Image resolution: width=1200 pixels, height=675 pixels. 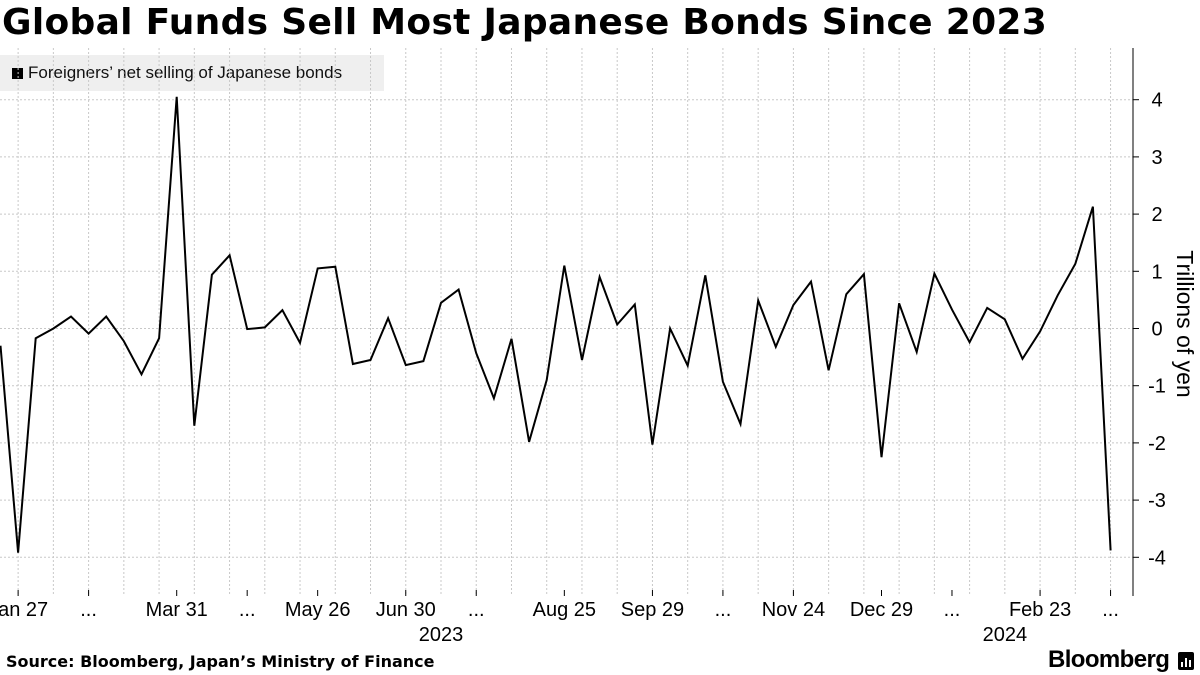 I want to click on x-tick-label: Sep 29, so click(x=652, y=610).